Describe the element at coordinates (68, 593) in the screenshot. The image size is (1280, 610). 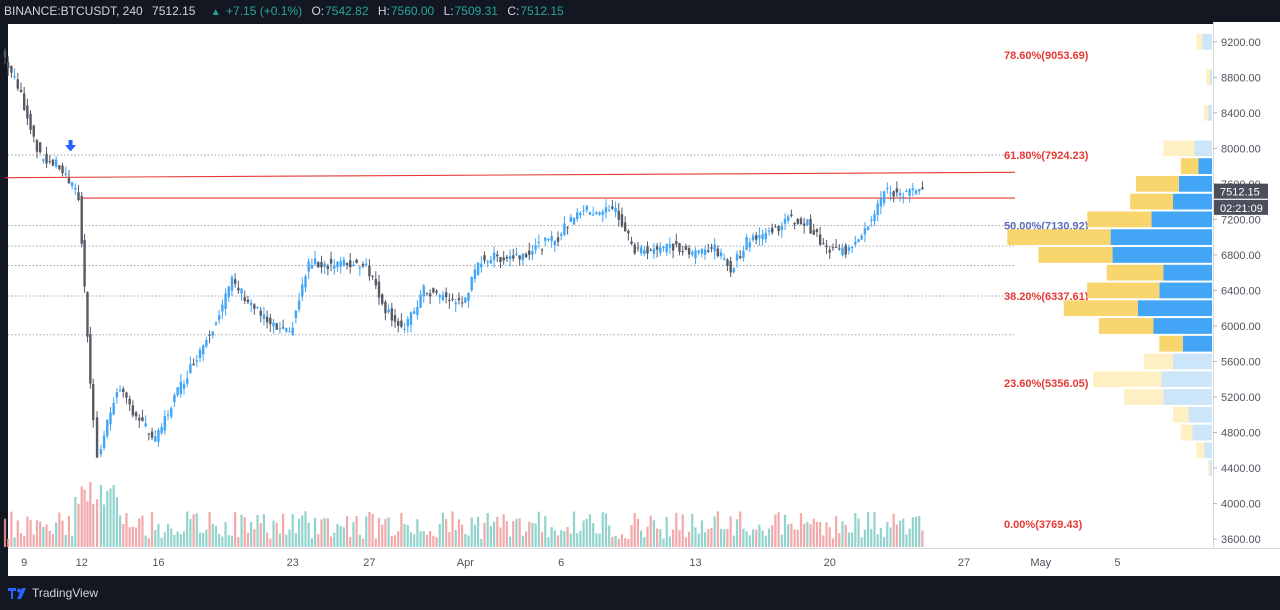
I see `tradingview-logo: TradingView` at that location.